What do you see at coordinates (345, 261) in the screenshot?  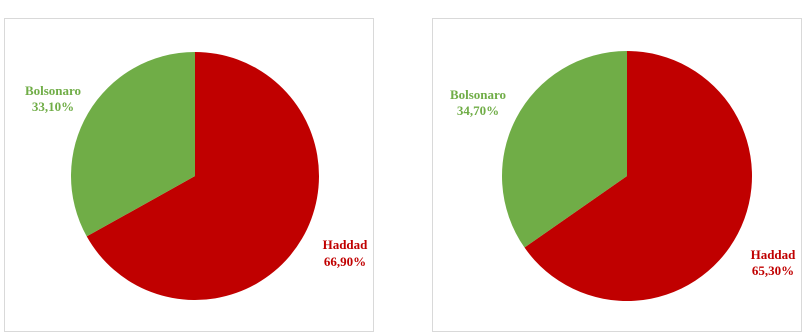 I see `slice-value-haddad: 66,90%` at bounding box center [345, 261].